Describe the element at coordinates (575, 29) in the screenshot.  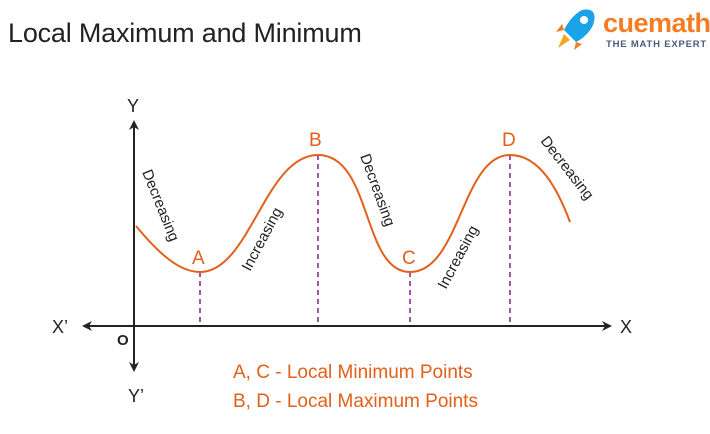
I see `rocket-icon` at that location.